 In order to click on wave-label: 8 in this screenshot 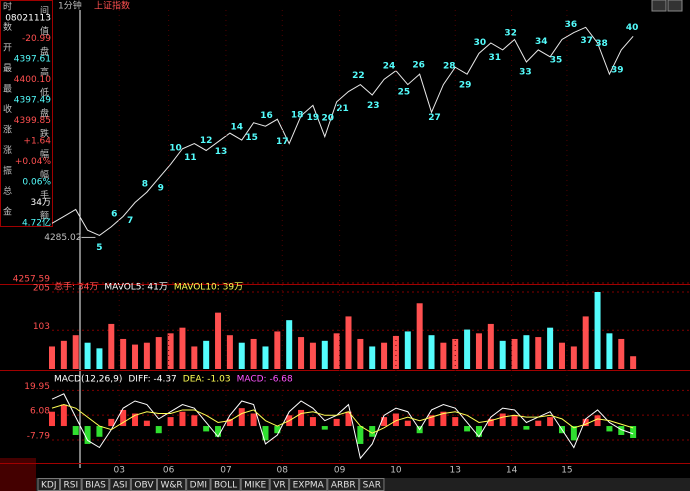, I will do `click(145, 184)`.